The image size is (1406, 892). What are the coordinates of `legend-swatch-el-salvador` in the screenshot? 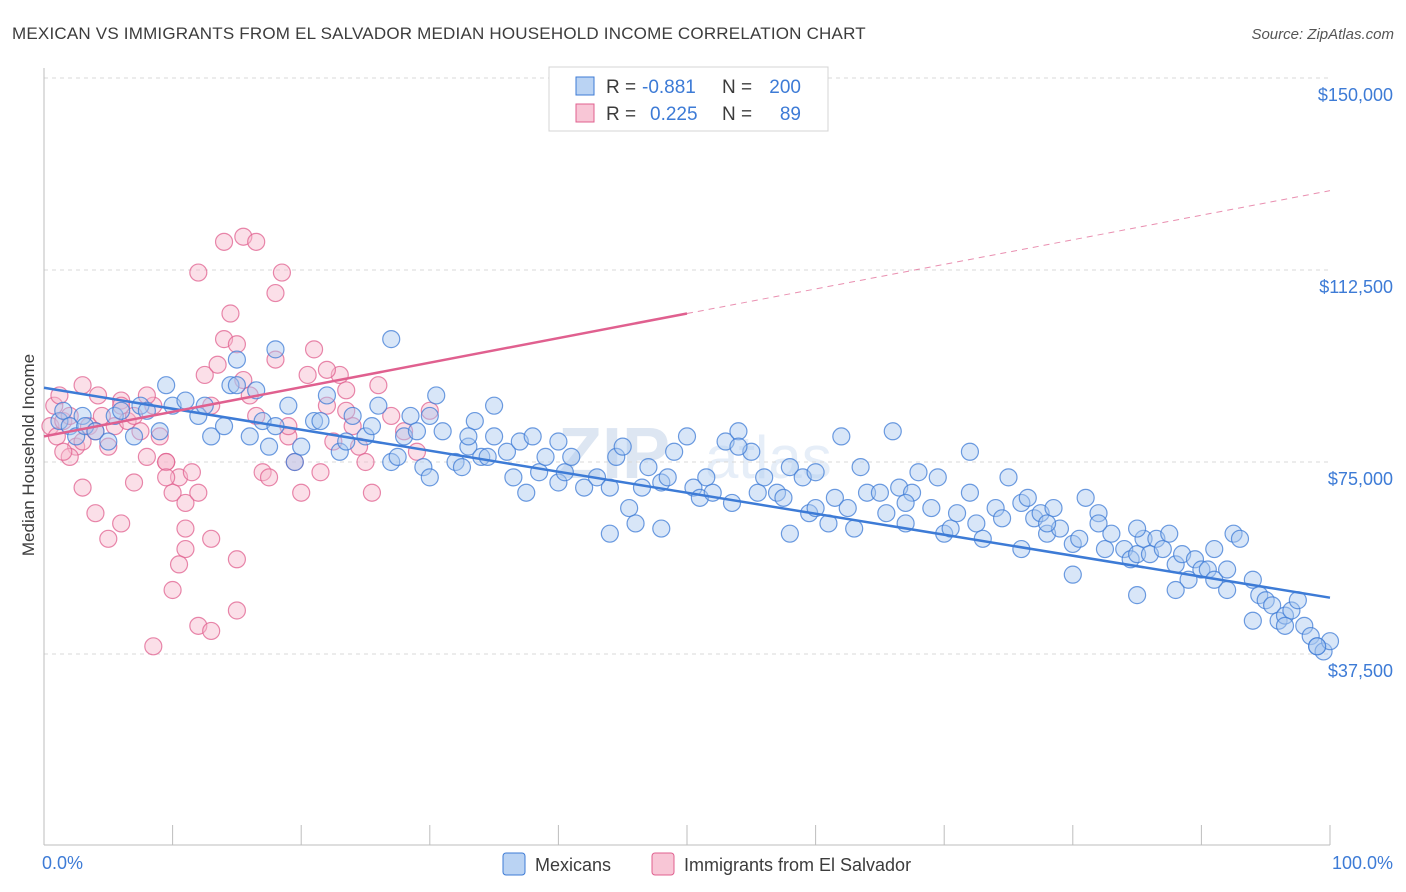 It's located at (585, 113).